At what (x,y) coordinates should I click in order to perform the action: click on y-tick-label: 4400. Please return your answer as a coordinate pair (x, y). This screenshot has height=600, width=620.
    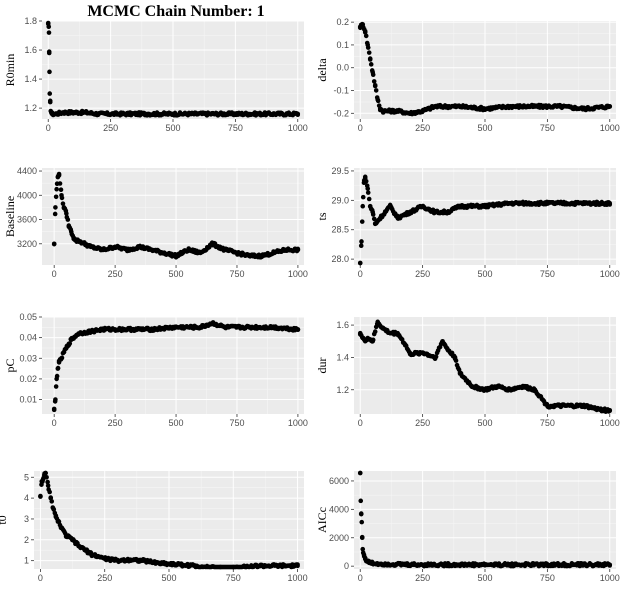
    Looking at the image, I should click on (27, 171).